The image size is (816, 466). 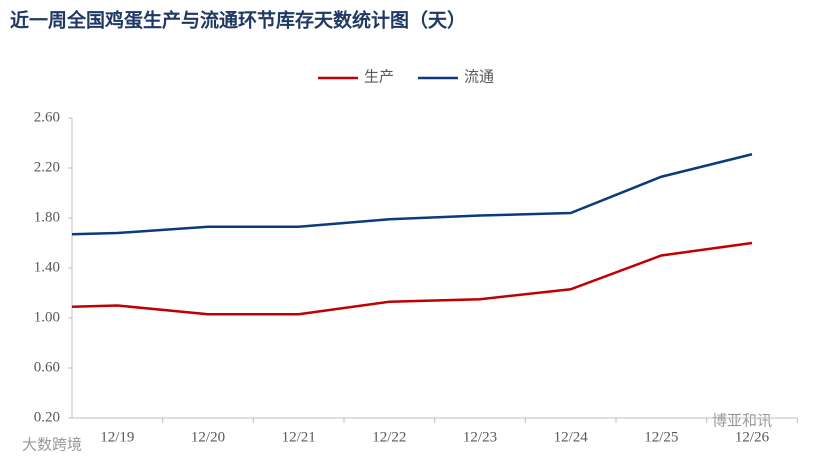 What do you see at coordinates (742, 420) in the screenshot?
I see `watermark: 博亚和讯` at bounding box center [742, 420].